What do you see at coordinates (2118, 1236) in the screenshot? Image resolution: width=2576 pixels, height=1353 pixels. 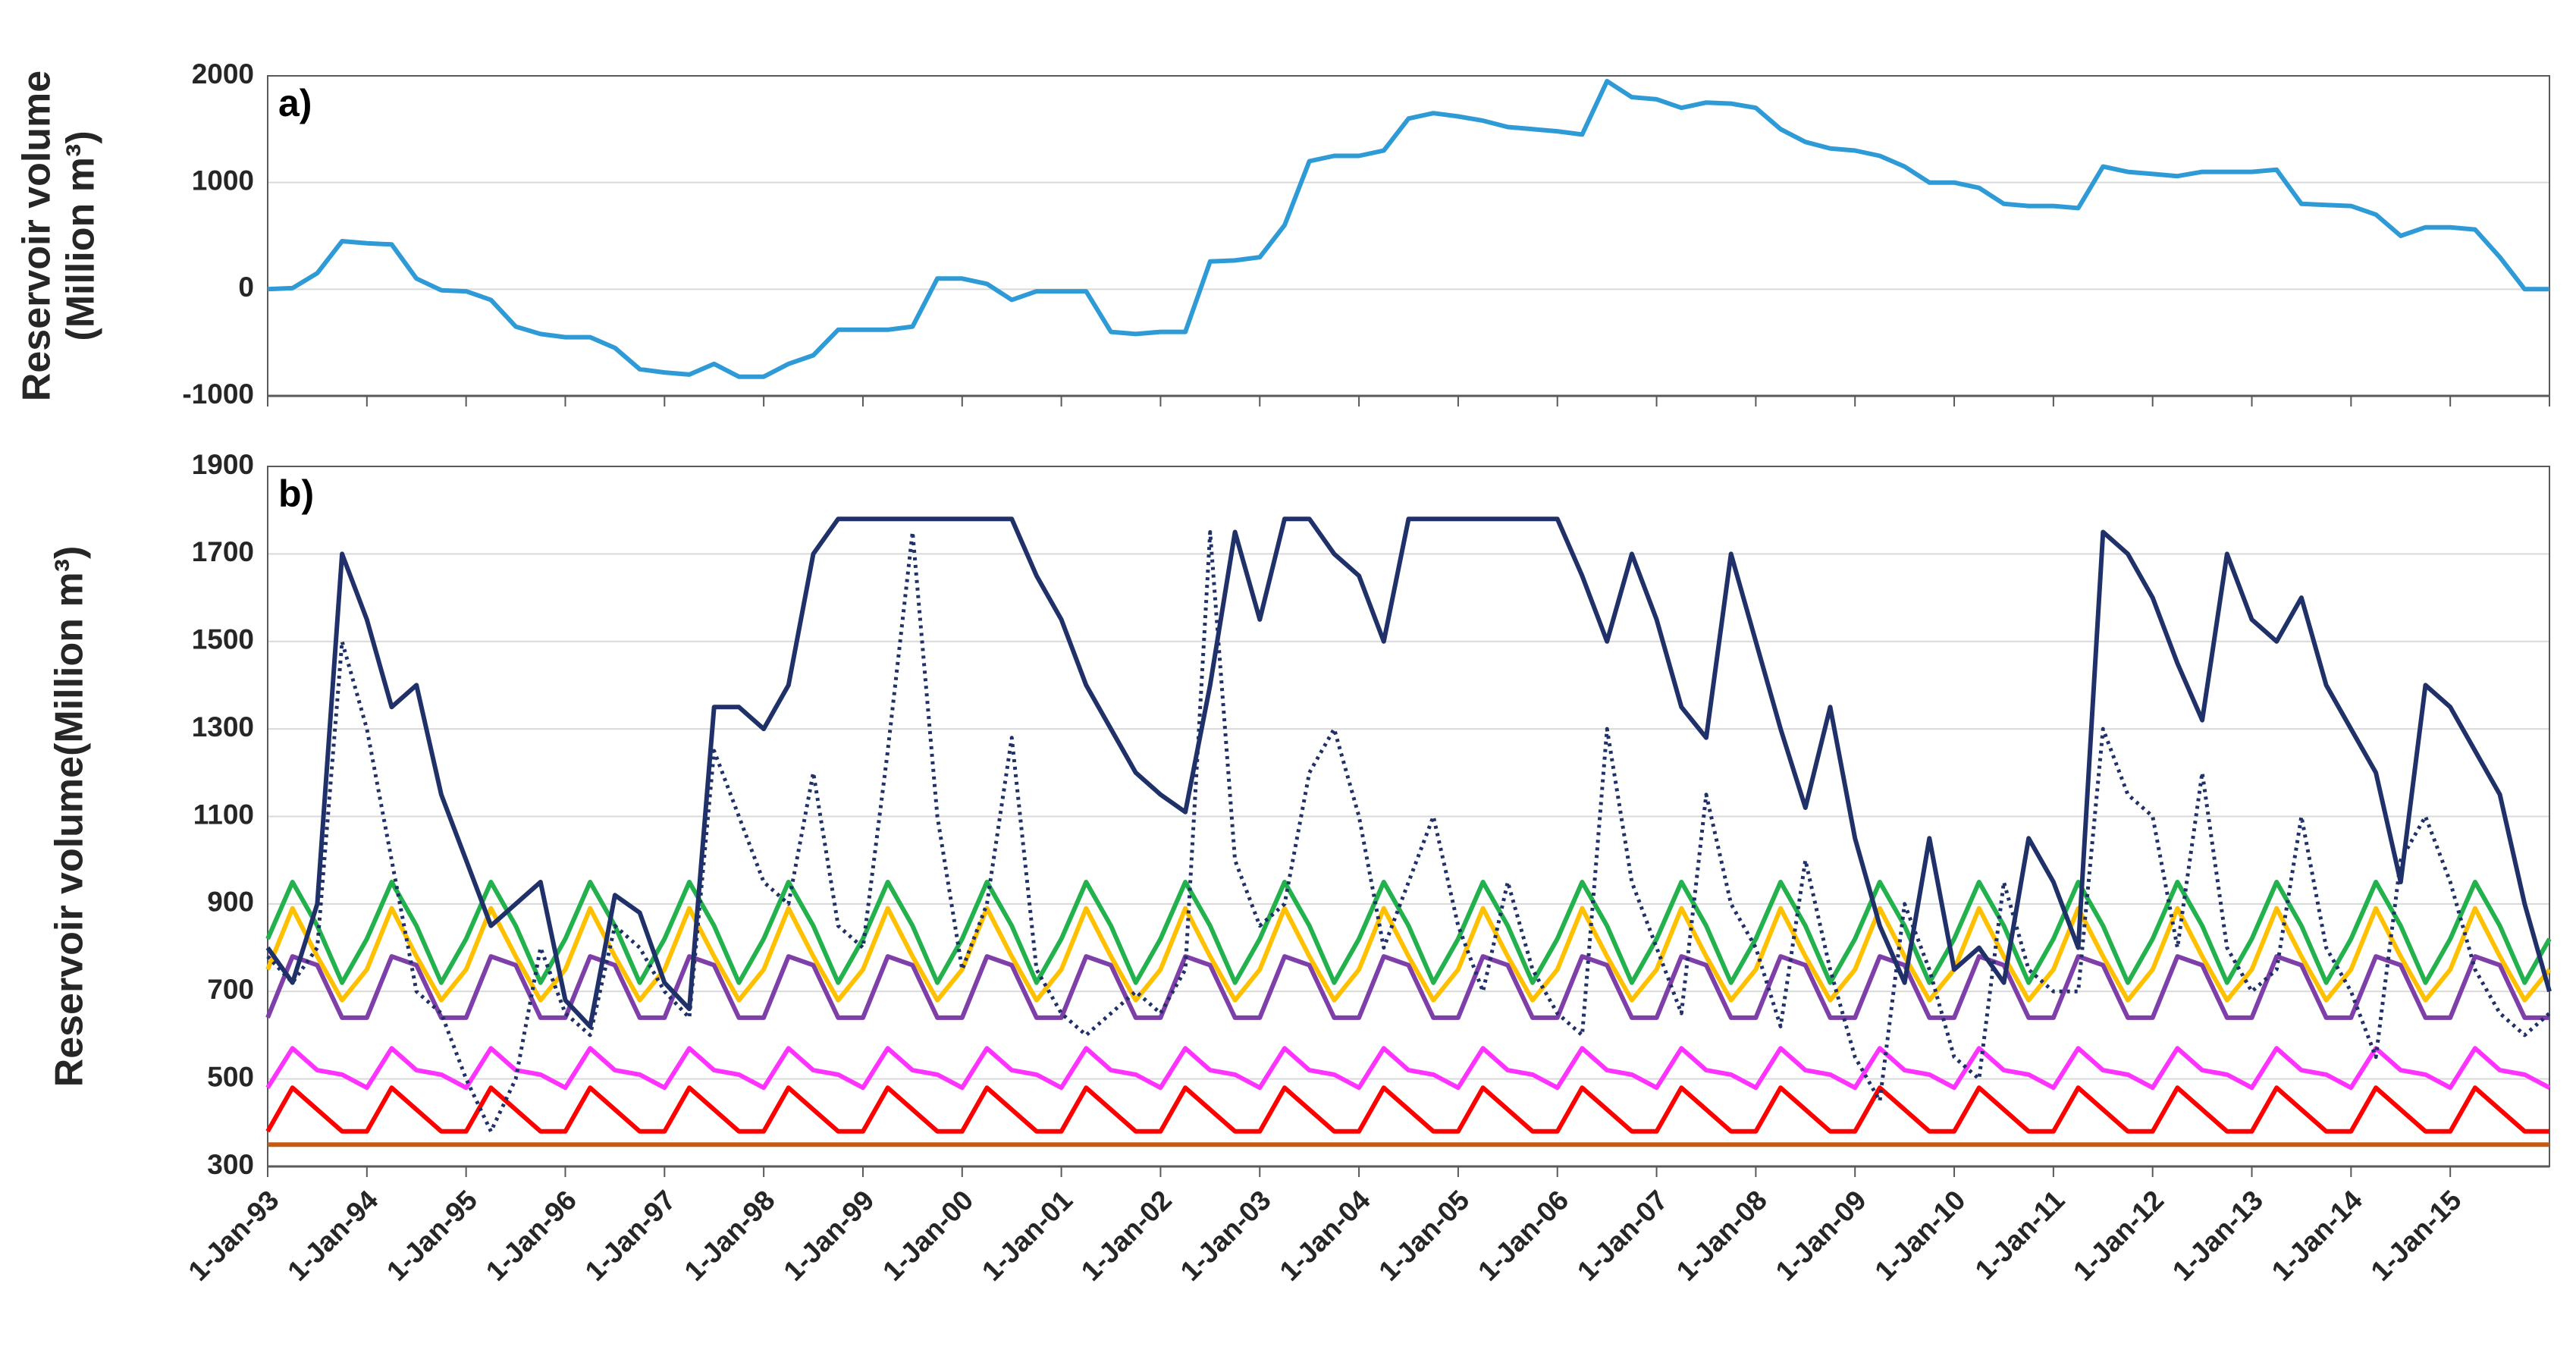 I see `x-tick-label: 1-Jan-12` at bounding box center [2118, 1236].